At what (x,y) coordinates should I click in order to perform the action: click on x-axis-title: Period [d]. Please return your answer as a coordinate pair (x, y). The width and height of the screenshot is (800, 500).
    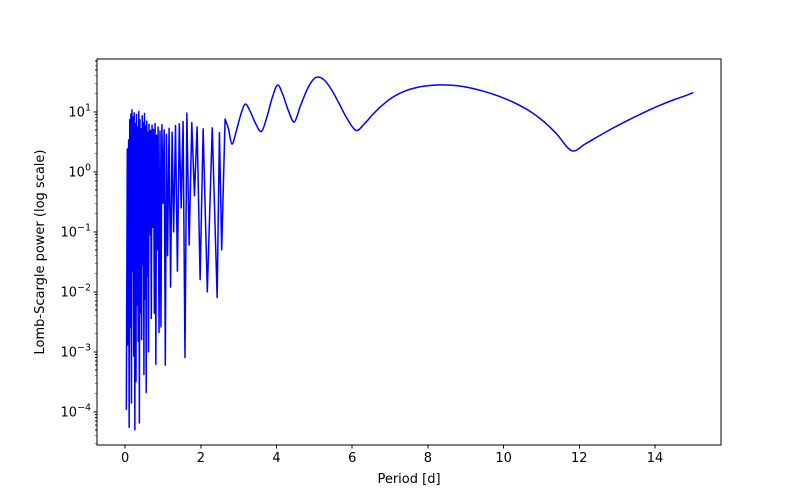
    Looking at the image, I should click on (408, 479).